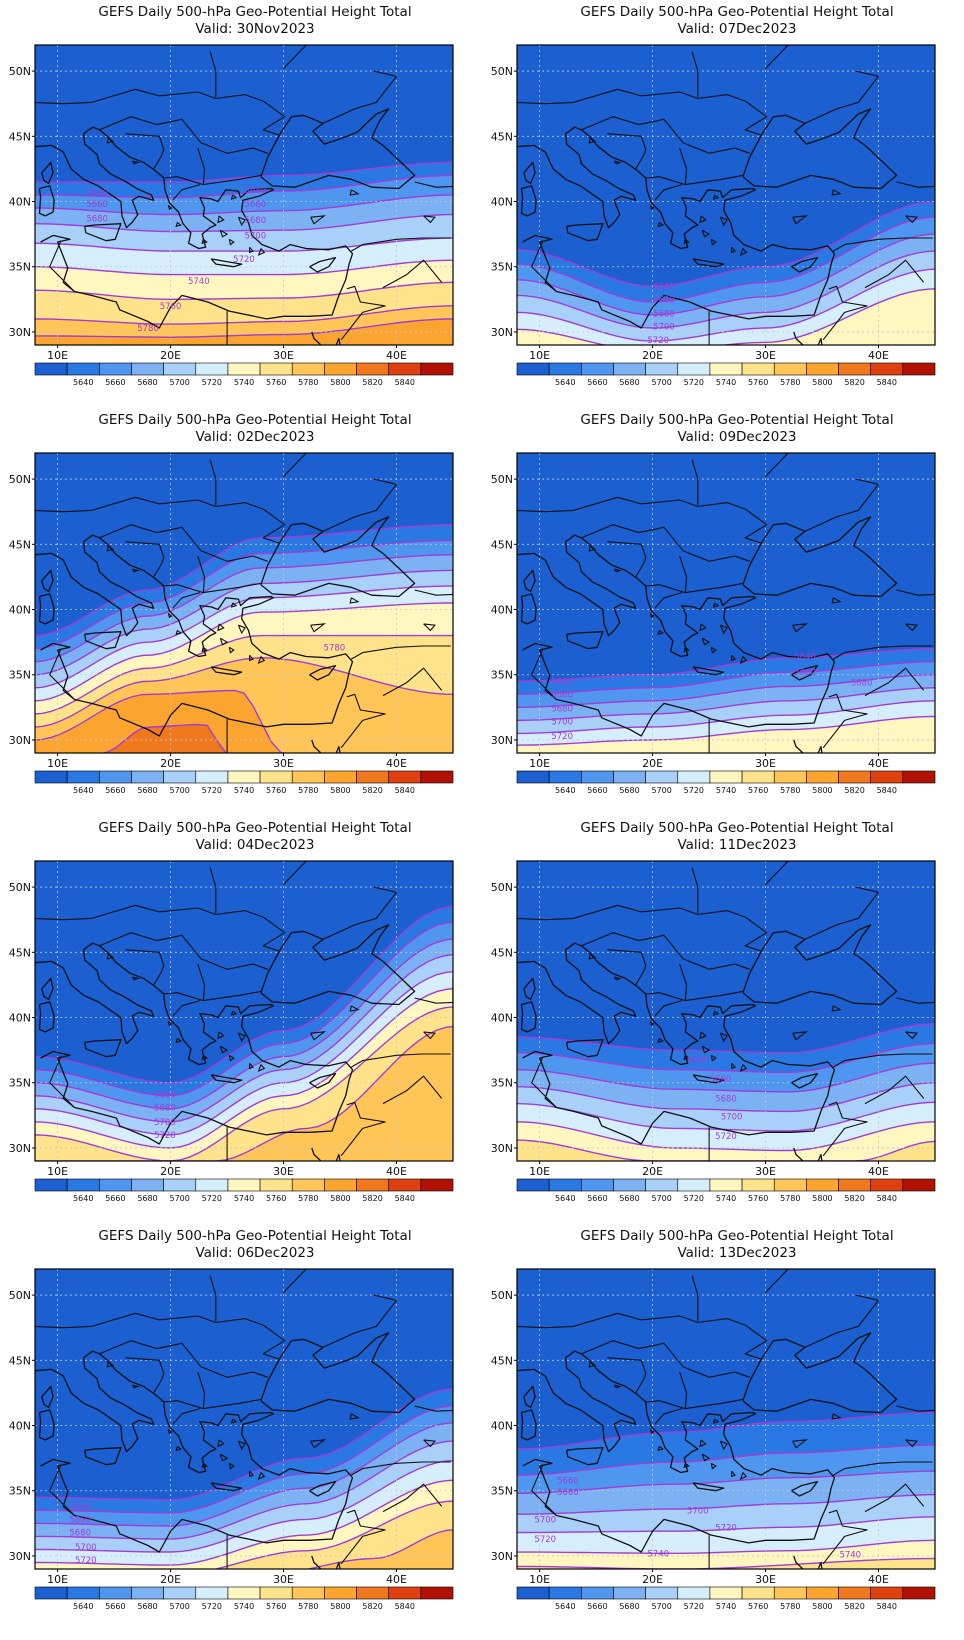 This screenshot has width=964, height=1640. I want to click on lat-tick-label: 40N, so click(20, 1018).